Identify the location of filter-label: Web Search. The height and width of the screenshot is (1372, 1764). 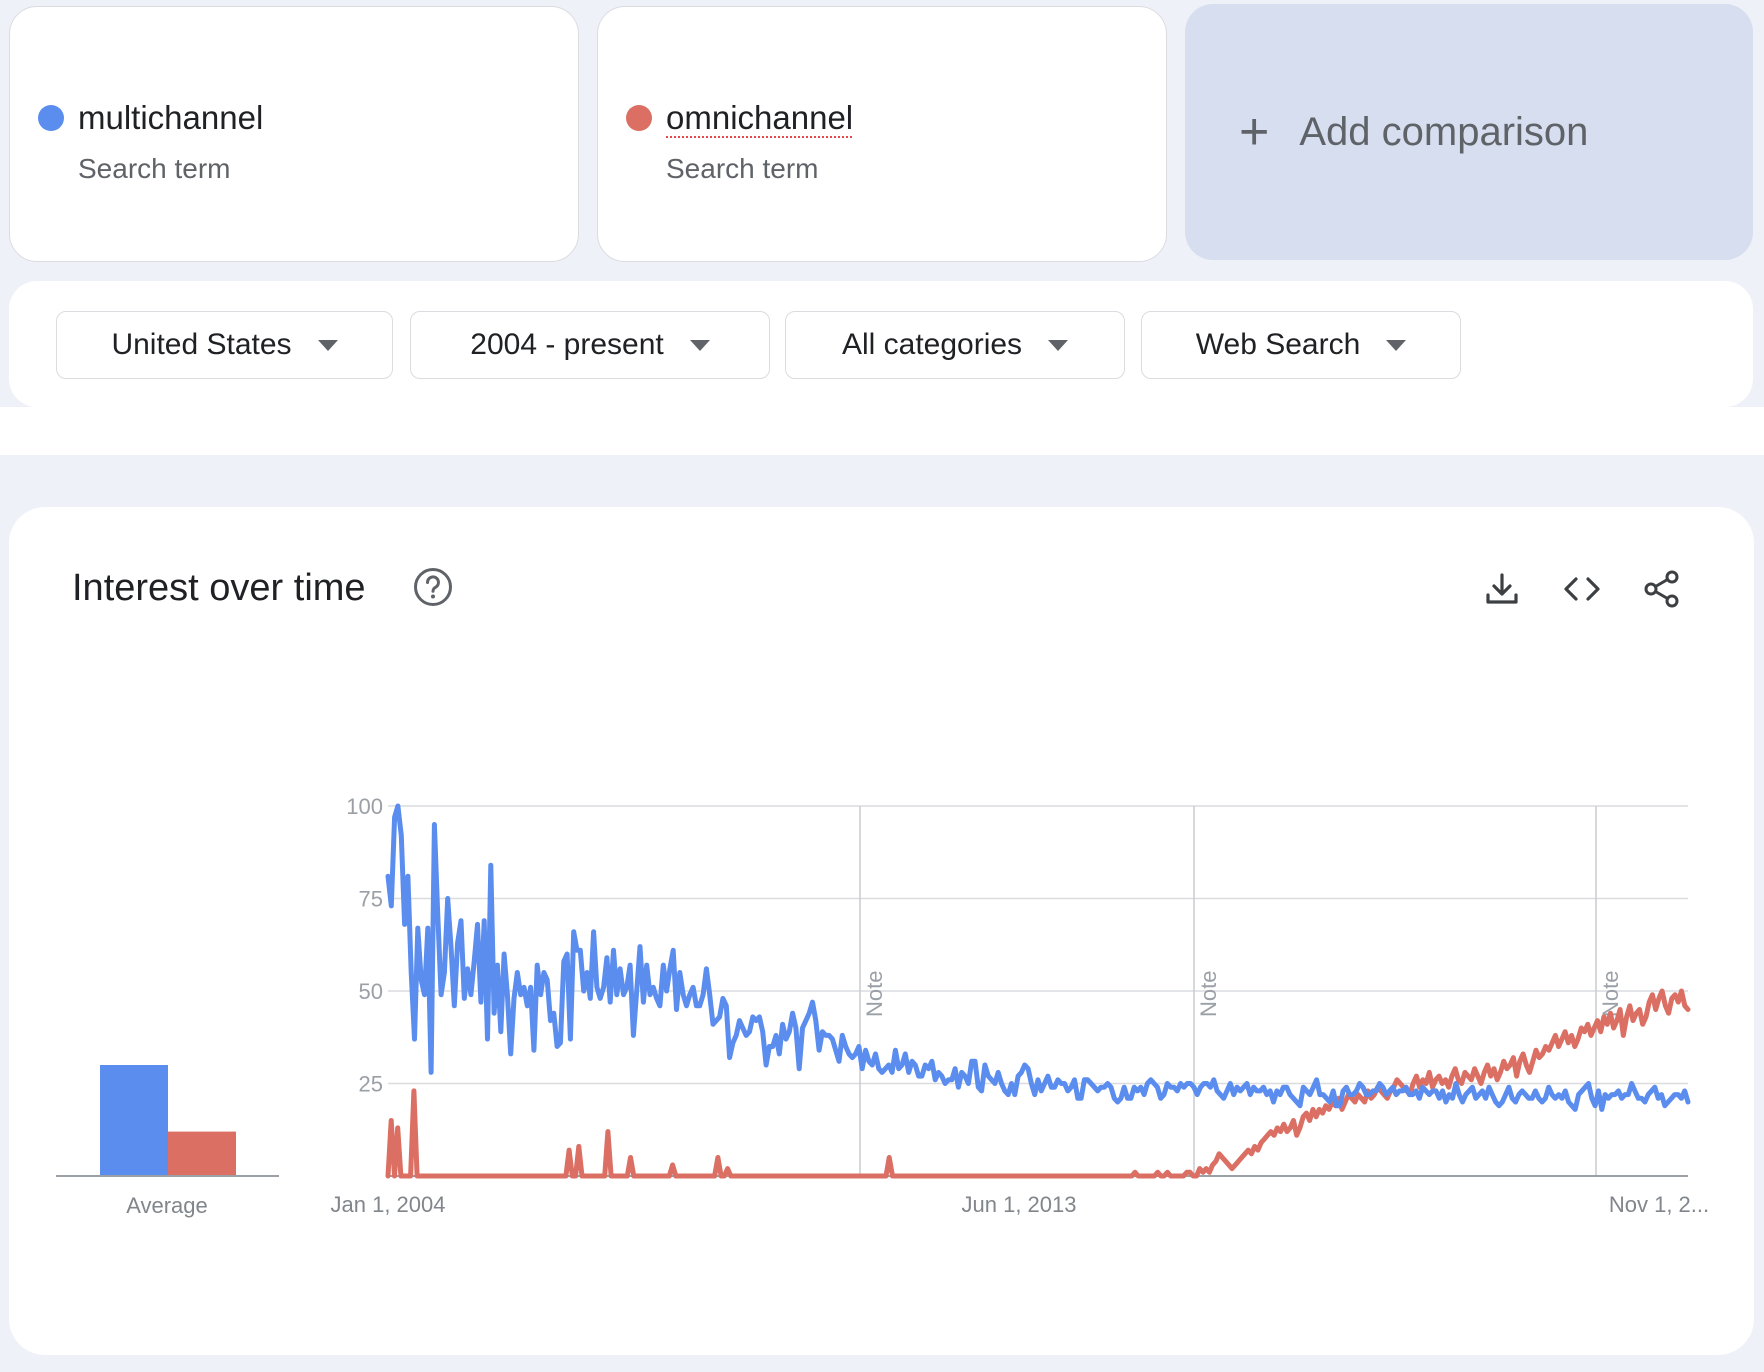
(1278, 344).